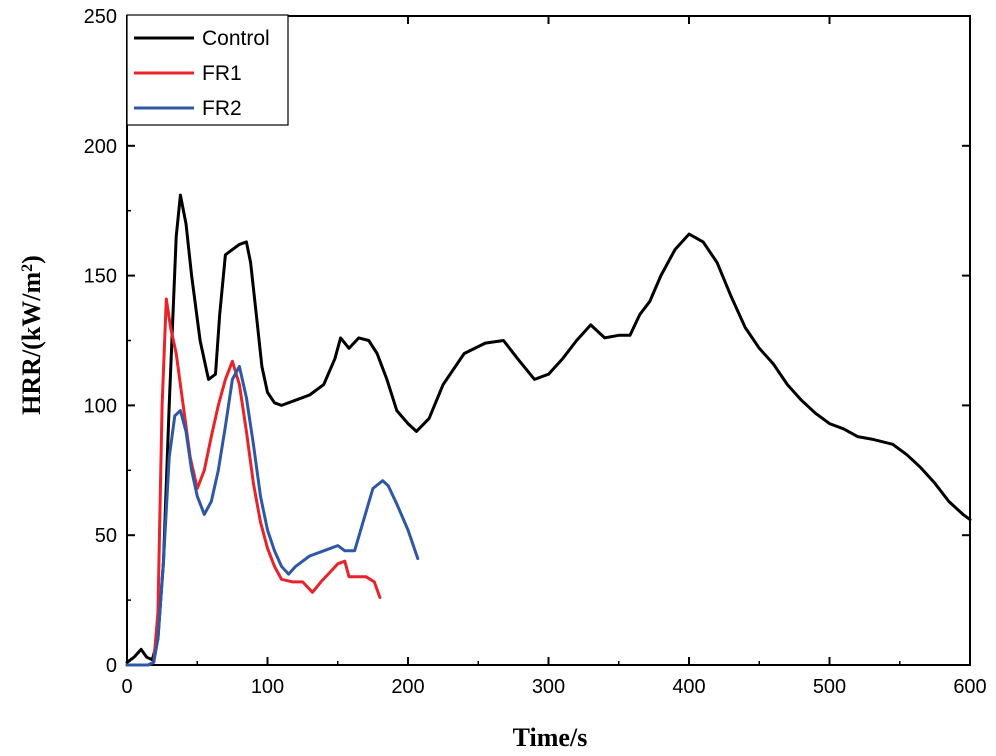  What do you see at coordinates (222, 108) in the screenshot?
I see `legend-label-fr2: FR2` at bounding box center [222, 108].